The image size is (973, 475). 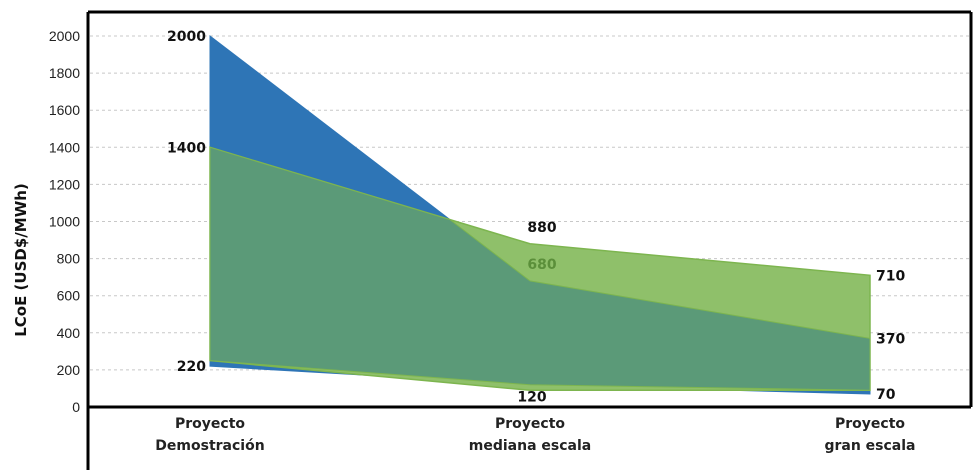 I want to click on y-tick-label: 800, so click(x=69, y=259).